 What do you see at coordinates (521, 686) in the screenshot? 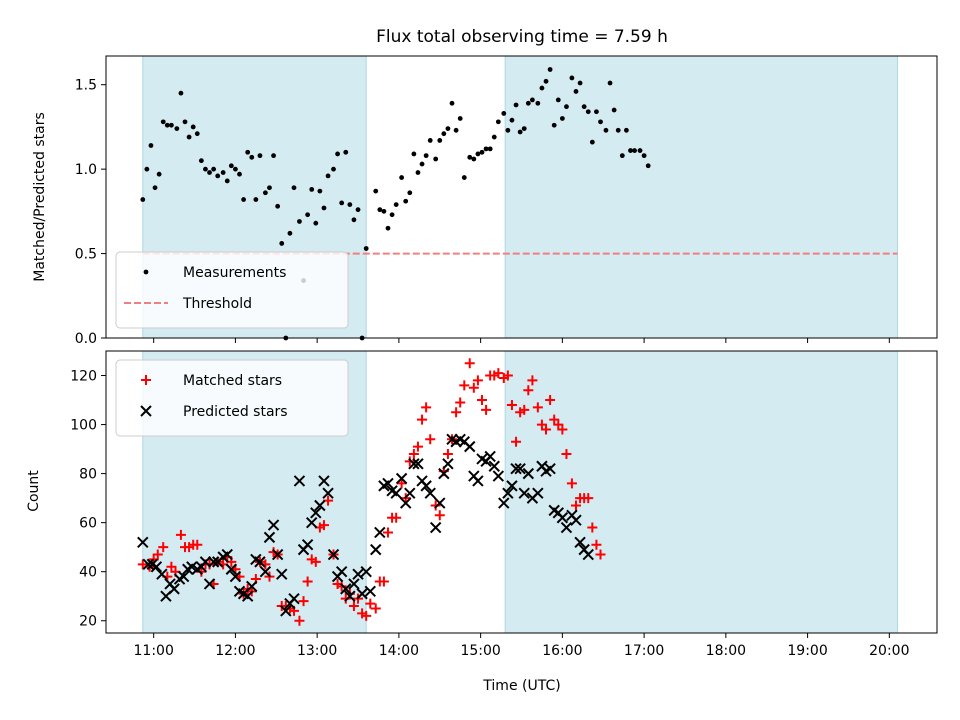
I see `x-axis-label: Time (UTC)` at bounding box center [521, 686].